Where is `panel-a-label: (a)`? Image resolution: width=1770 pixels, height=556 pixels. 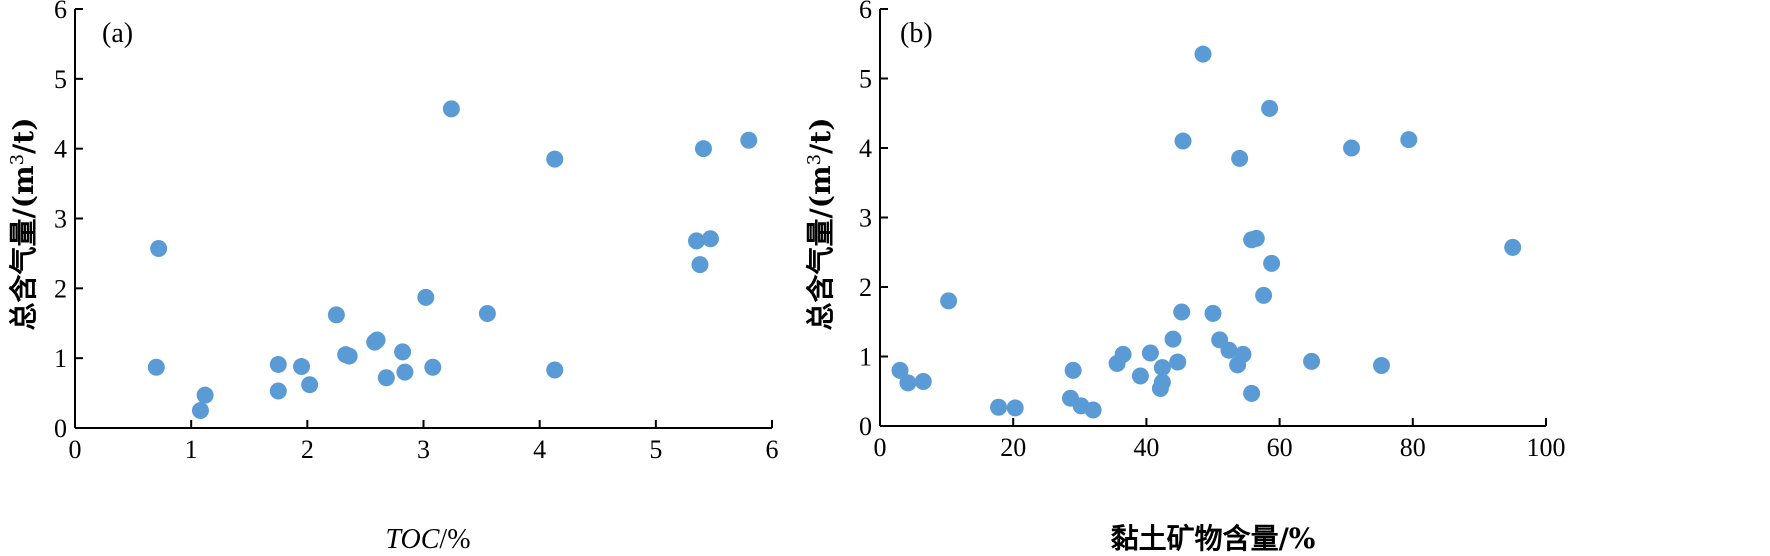
panel-a-label: (a) is located at coordinates (117, 33).